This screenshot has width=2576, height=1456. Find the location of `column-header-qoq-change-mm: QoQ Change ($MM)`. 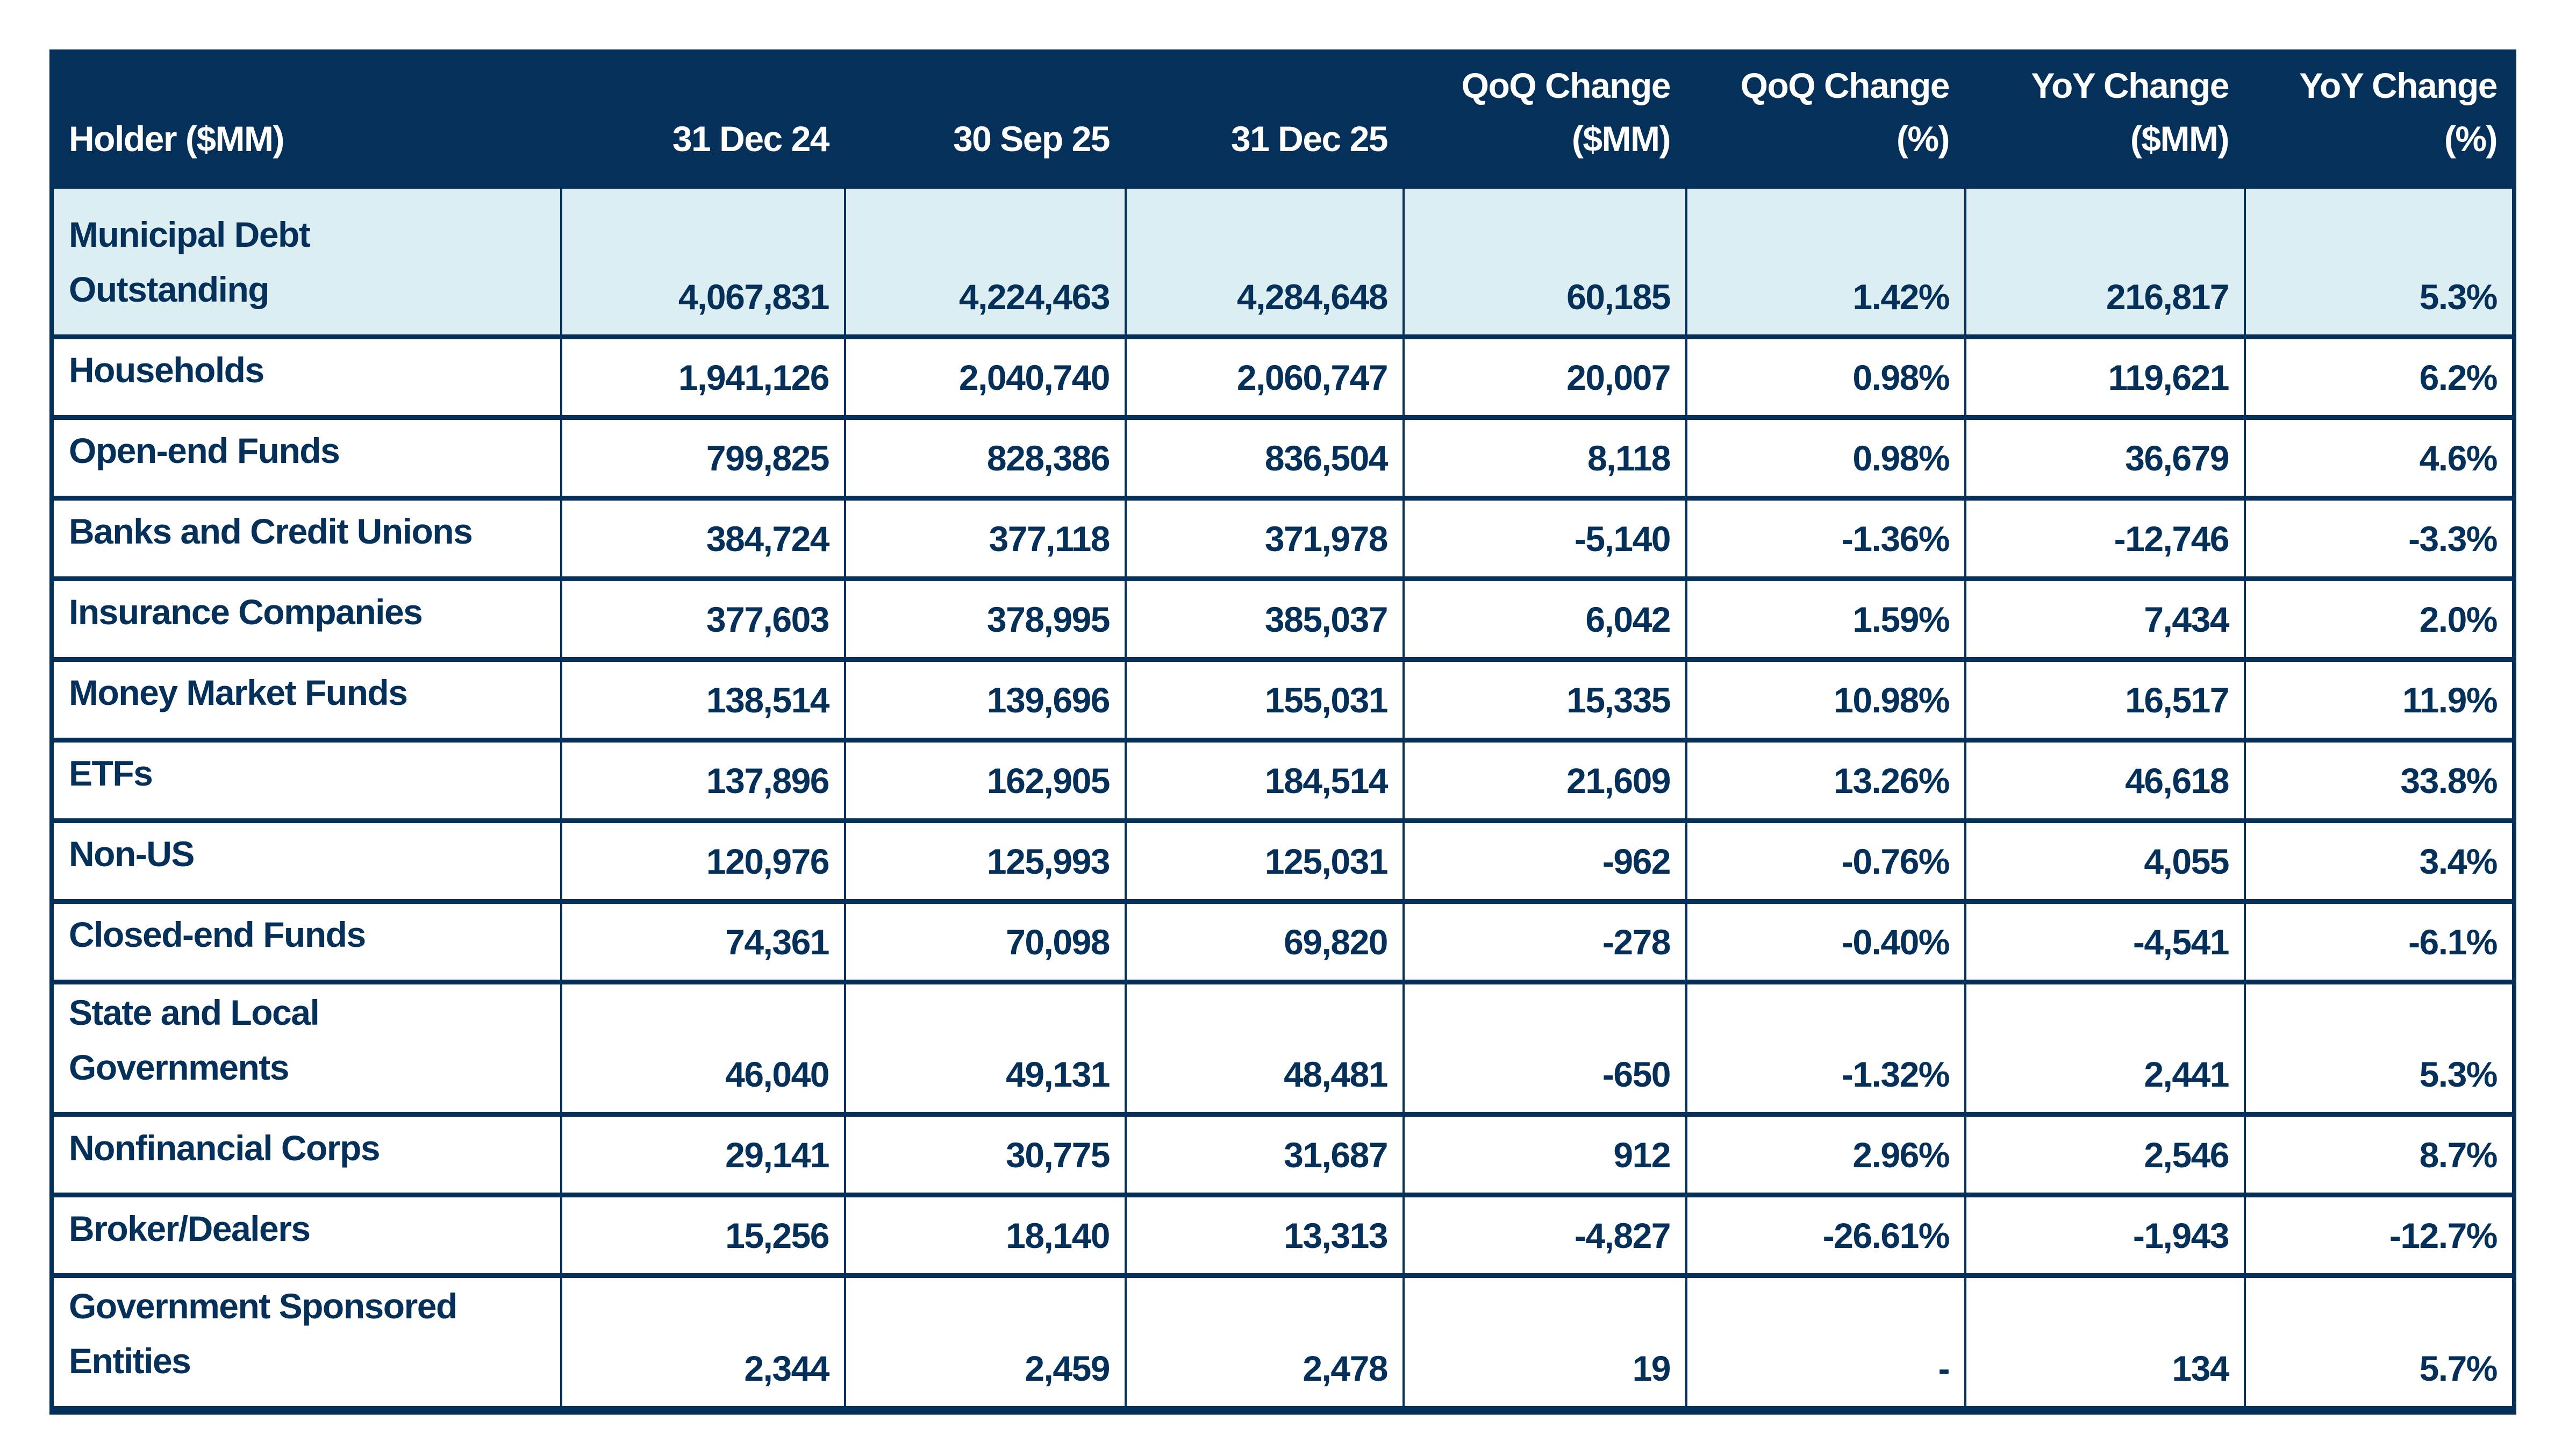

column-header-qoq-change-mm: QoQ Change ($MM) is located at coordinates (1545, 120).